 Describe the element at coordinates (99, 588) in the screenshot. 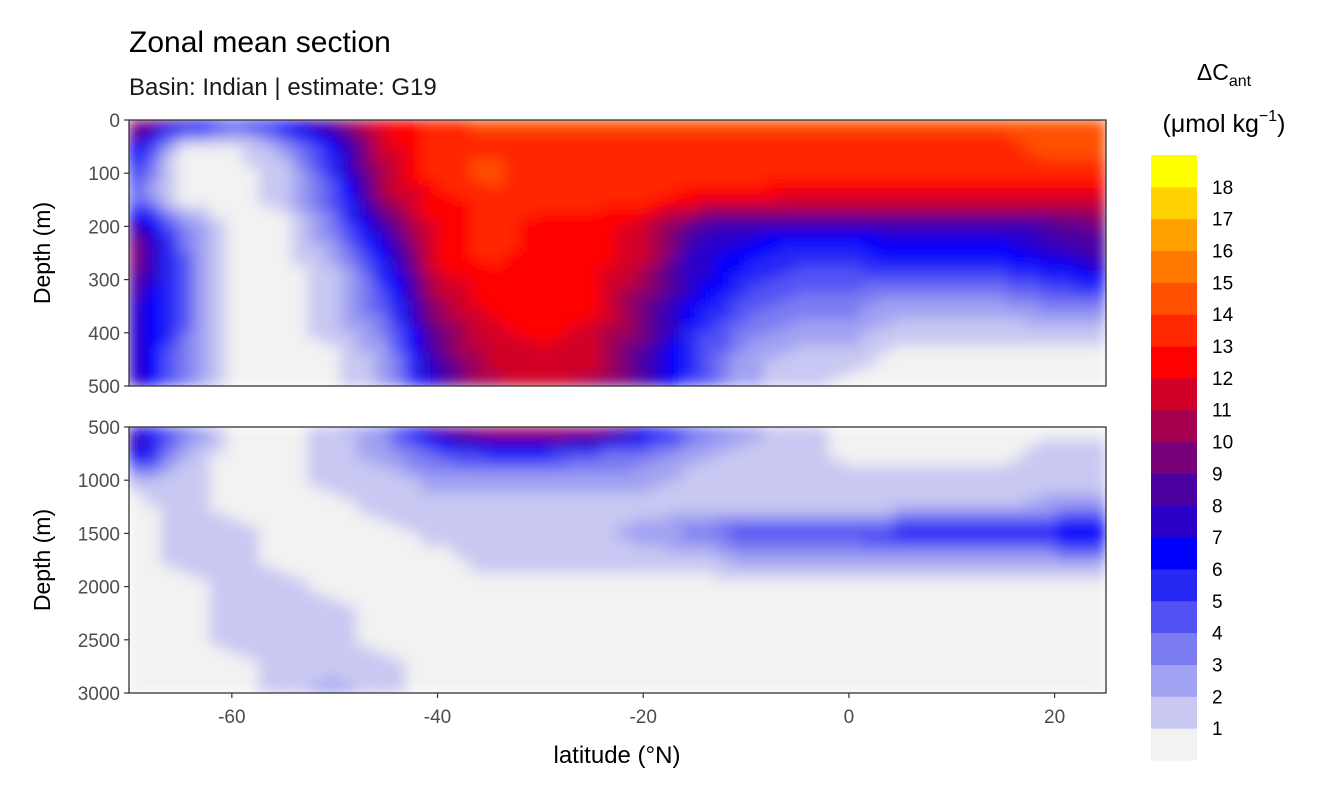

I see `y-tick-label: 2000` at that location.